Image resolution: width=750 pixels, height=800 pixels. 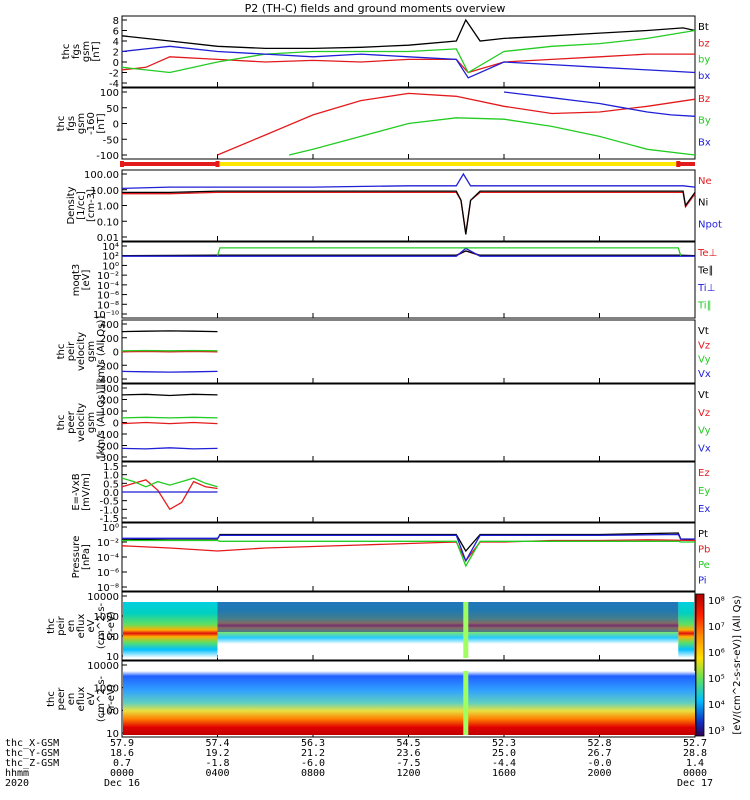 What do you see at coordinates (111, 484) in the screenshot?
I see `ytick-label: 0.5` at bounding box center [111, 484].